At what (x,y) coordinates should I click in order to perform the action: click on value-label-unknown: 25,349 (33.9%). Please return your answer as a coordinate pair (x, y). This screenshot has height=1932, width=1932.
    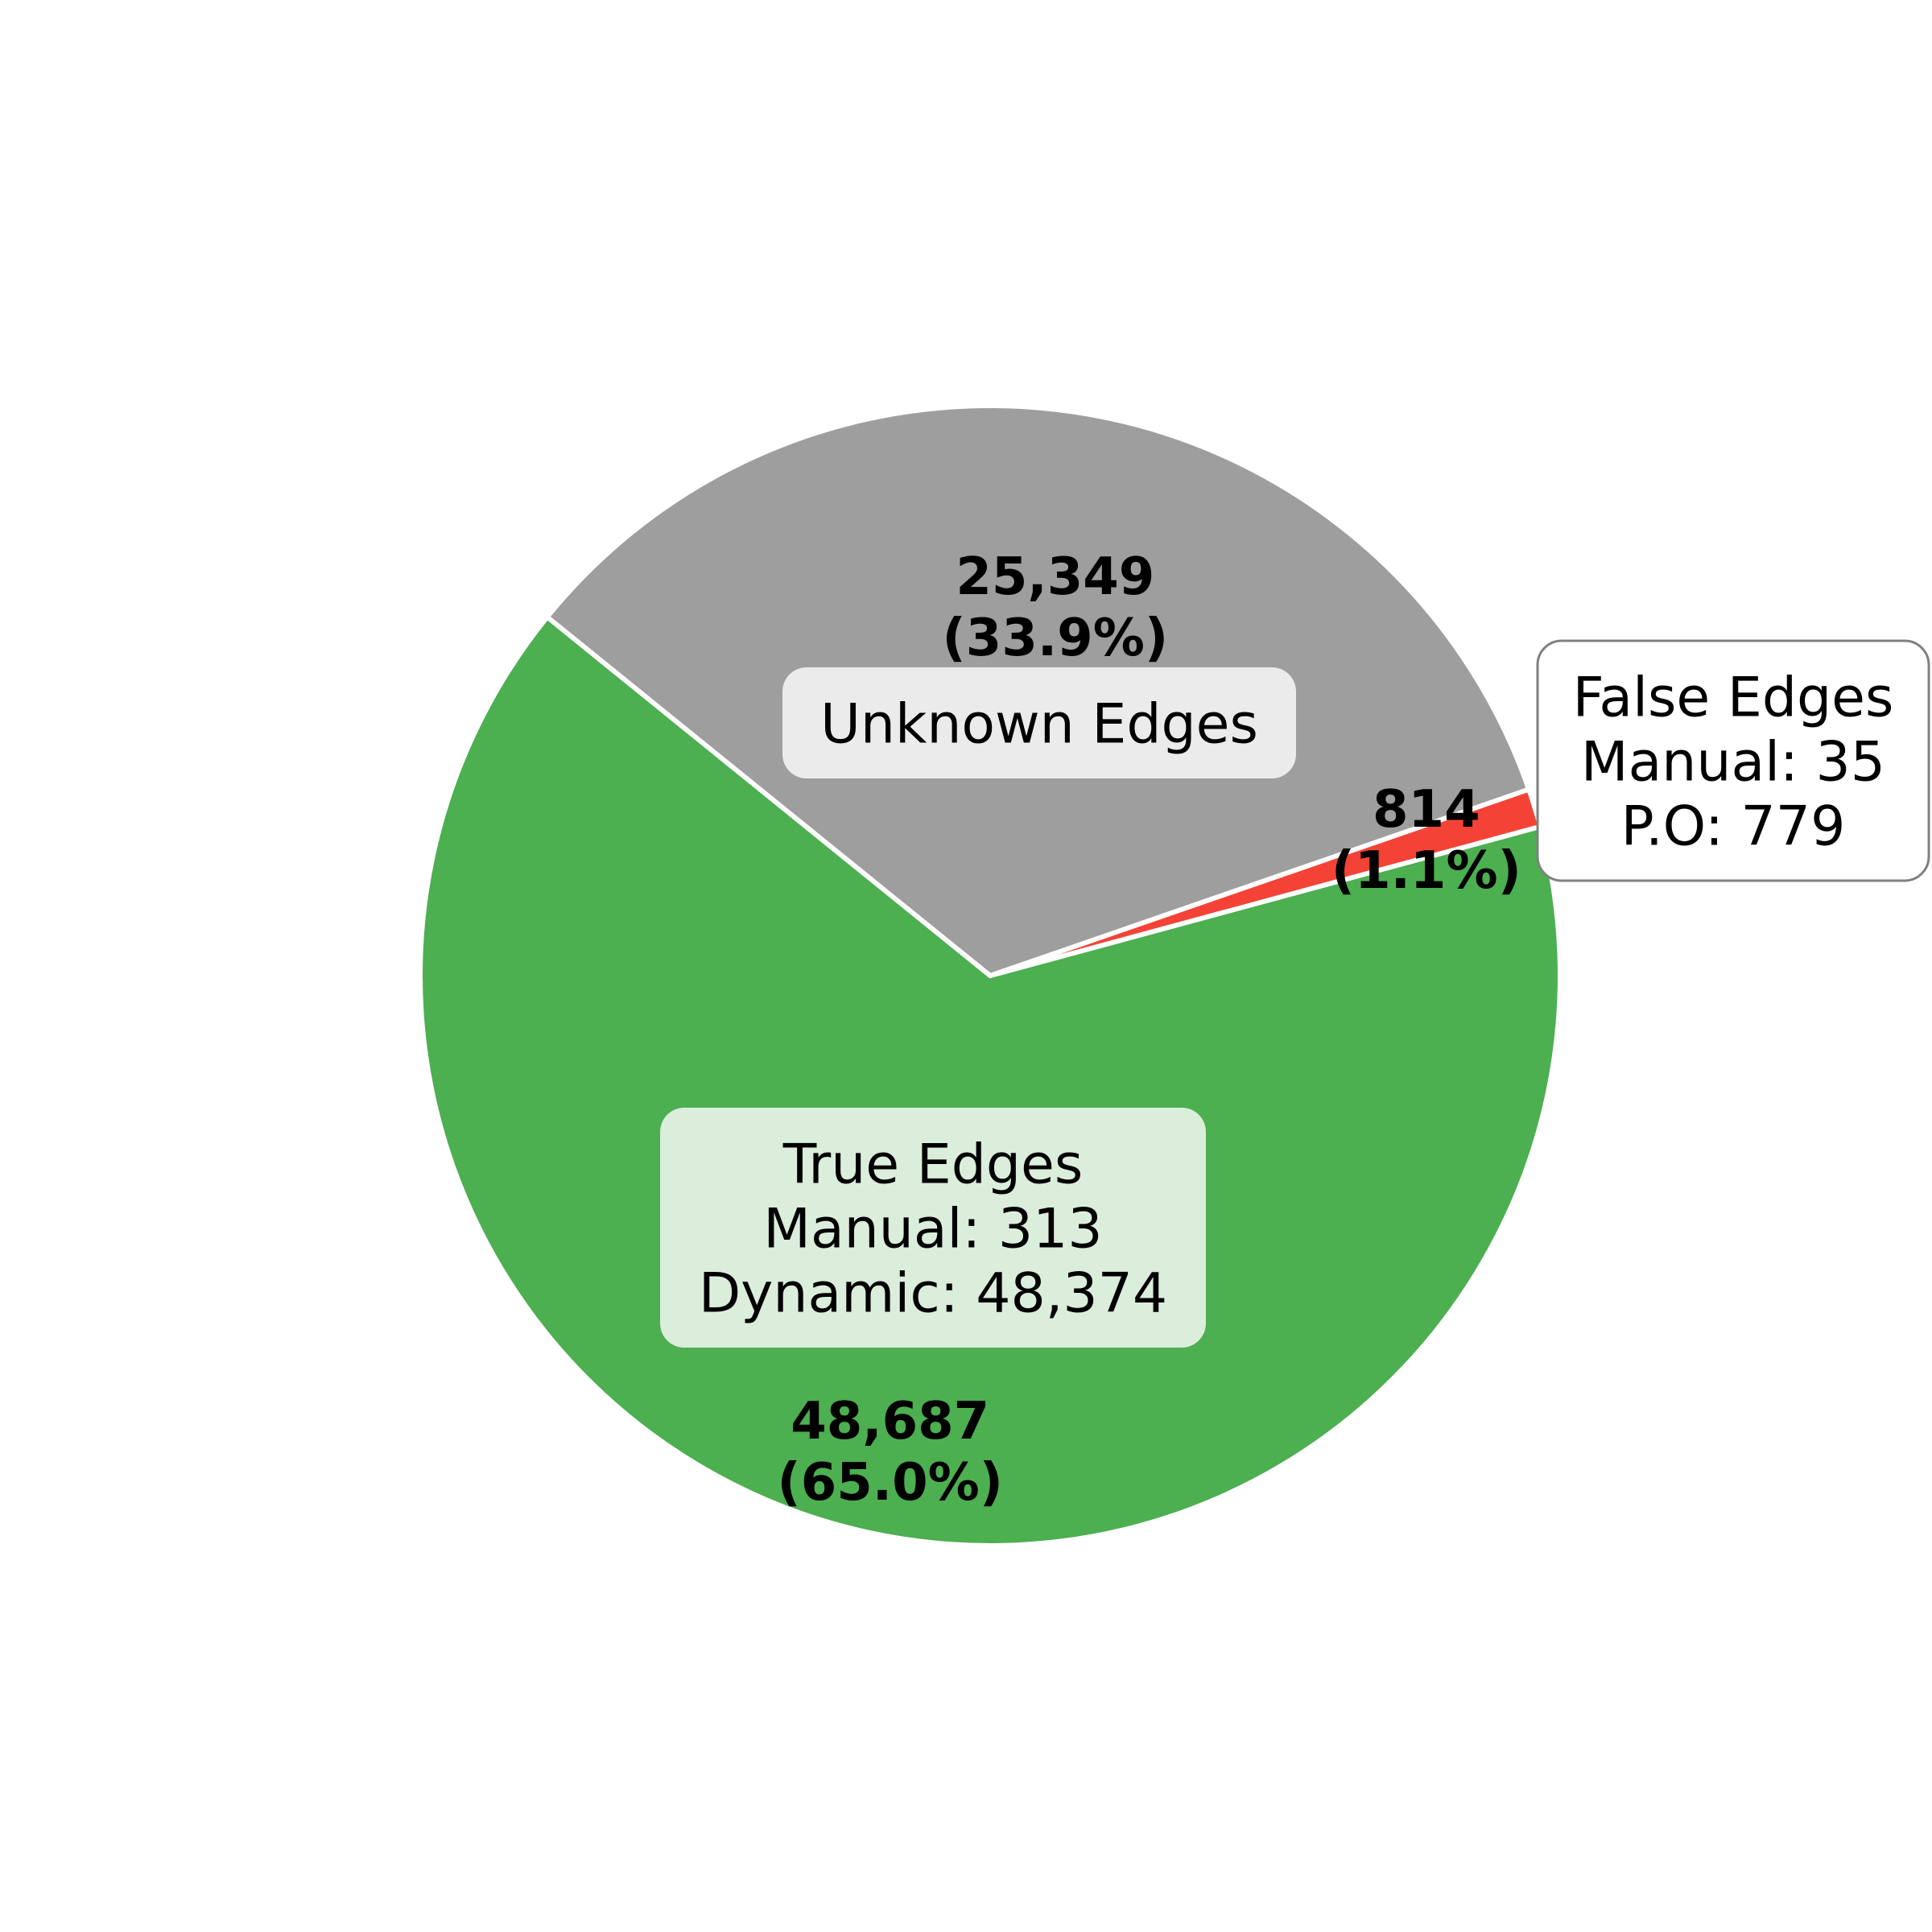
    Looking at the image, I should click on (1056, 607).